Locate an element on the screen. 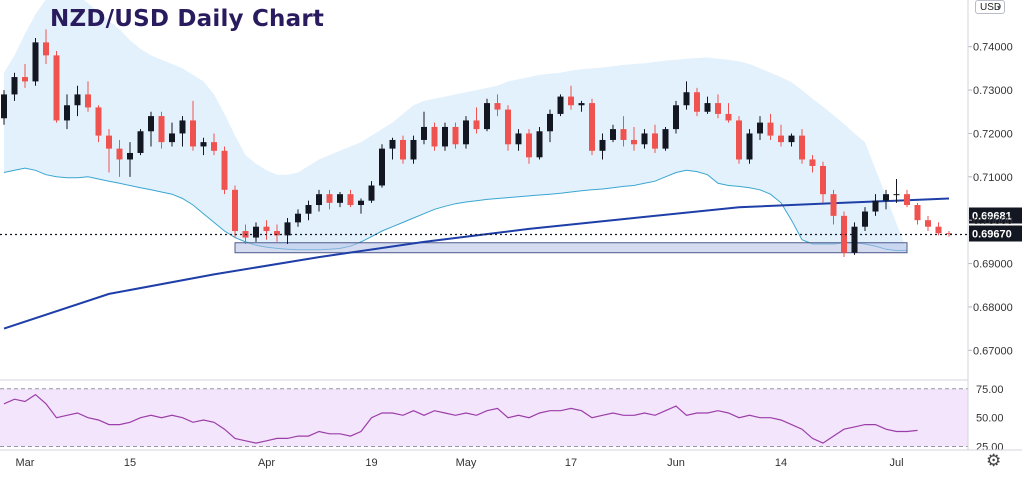  price-tick-label: 0.74000 is located at coordinates (993, 48).